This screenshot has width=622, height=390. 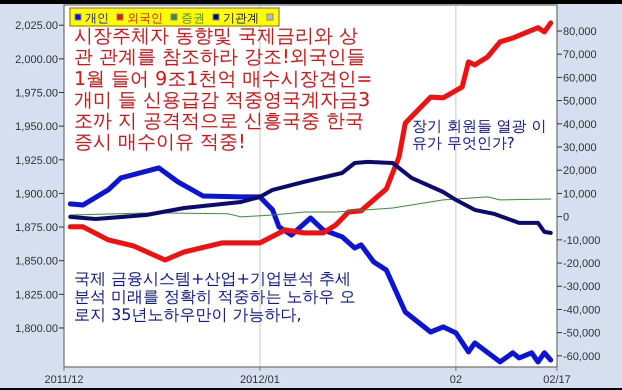 What do you see at coordinates (97, 18) in the screenshot?
I see `legend-label: 개인` at bounding box center [97, 18].